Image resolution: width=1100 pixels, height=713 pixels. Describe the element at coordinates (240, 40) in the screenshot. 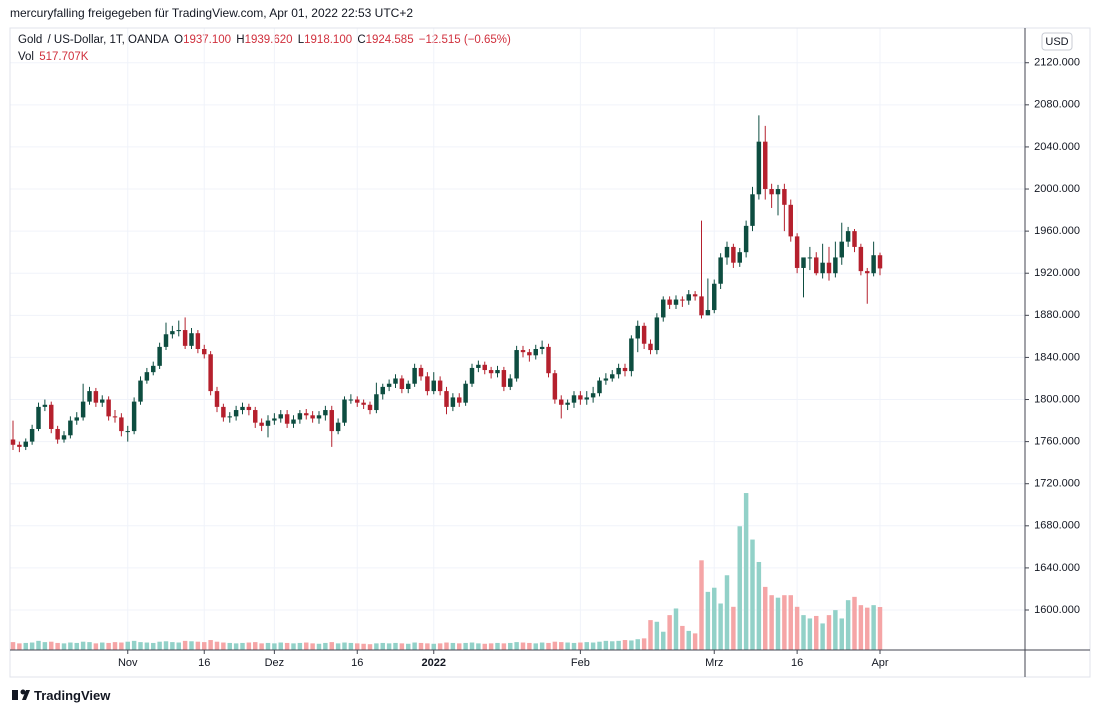

I see `high-label: H` at that location.